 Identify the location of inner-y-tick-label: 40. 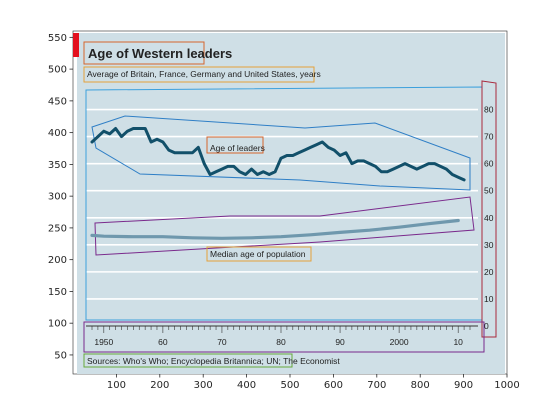
(489, 218).